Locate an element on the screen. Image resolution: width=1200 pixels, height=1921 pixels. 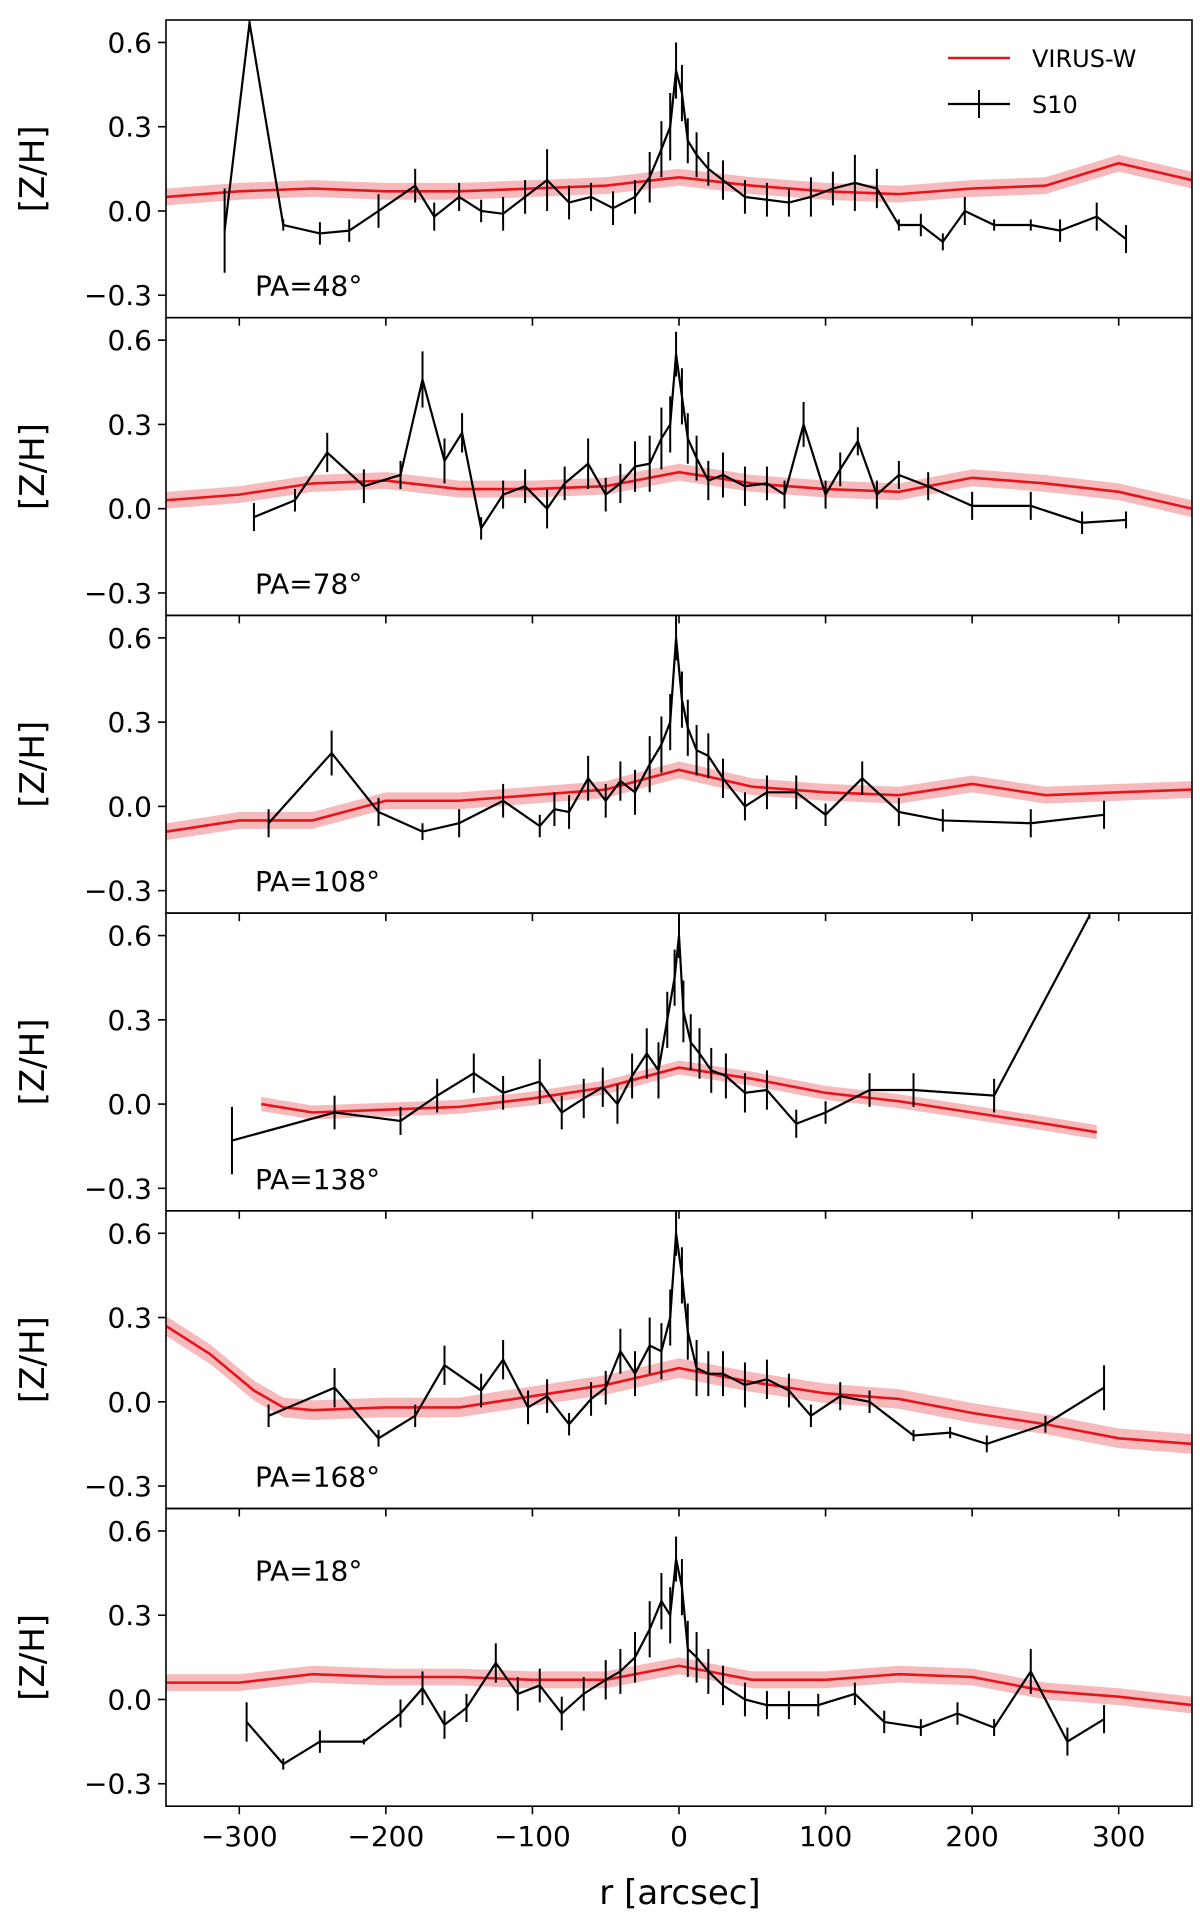
x-axis-title: r [arcsec] is located at coordinates (679, 1893).